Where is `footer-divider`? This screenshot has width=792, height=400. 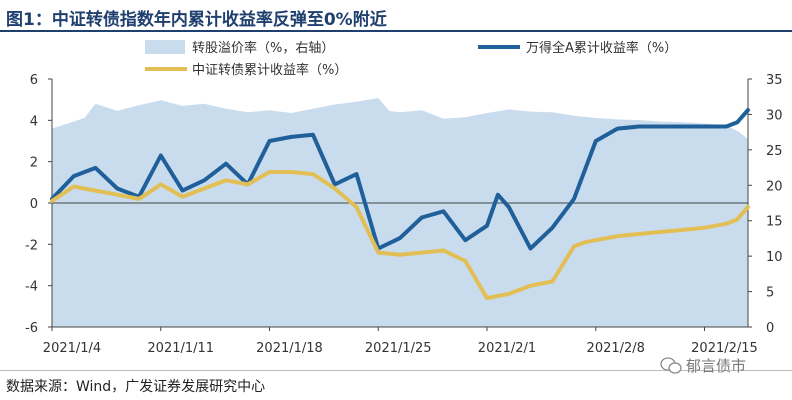 footer-divider is located at coordinates (396, 370).